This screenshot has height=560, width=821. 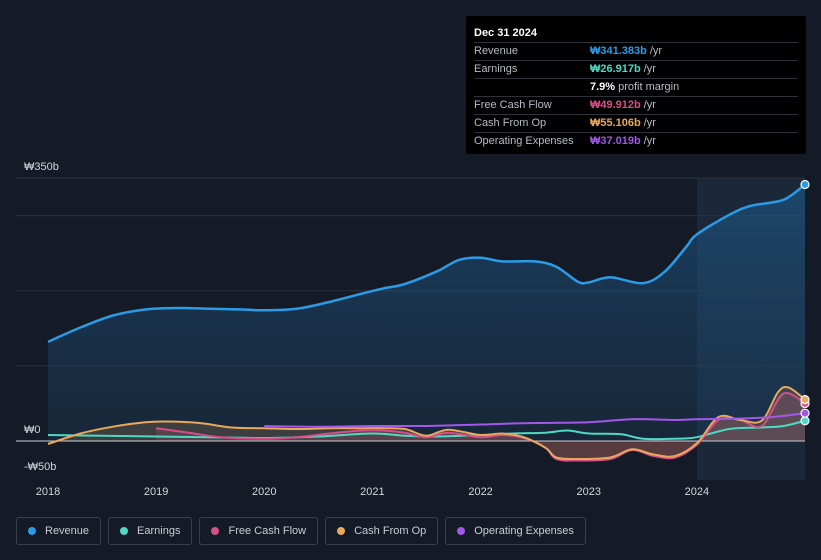 What do you see at coordinates (524, 141) in the screenshot?
I see `tooltip-label: Operating Expenses` at bounding box center [524, 141].